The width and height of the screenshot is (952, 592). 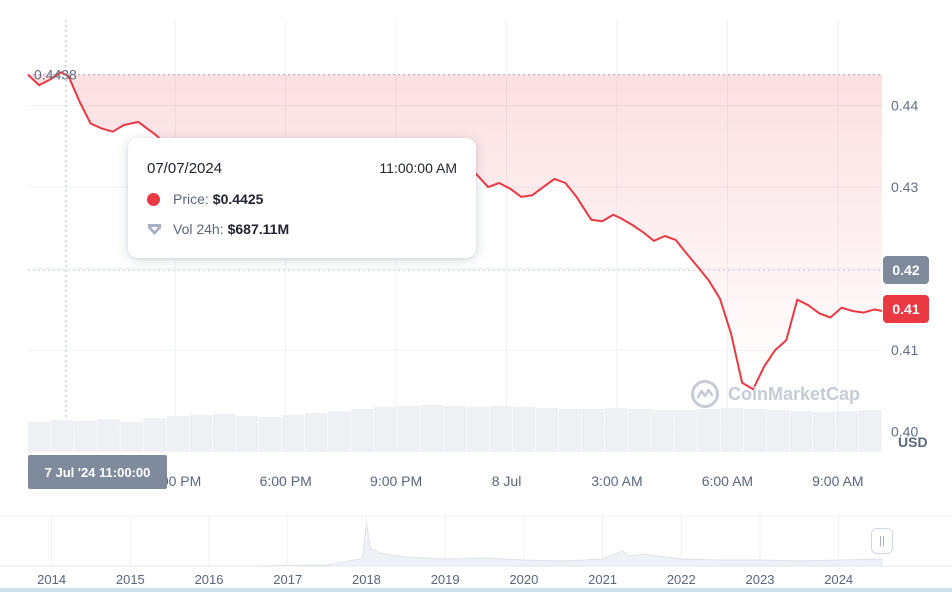 What do you see at coordinates (882, 541) in the screenshot?
I see `drag-handle-icon: ||` at bounding box center [882, 541].